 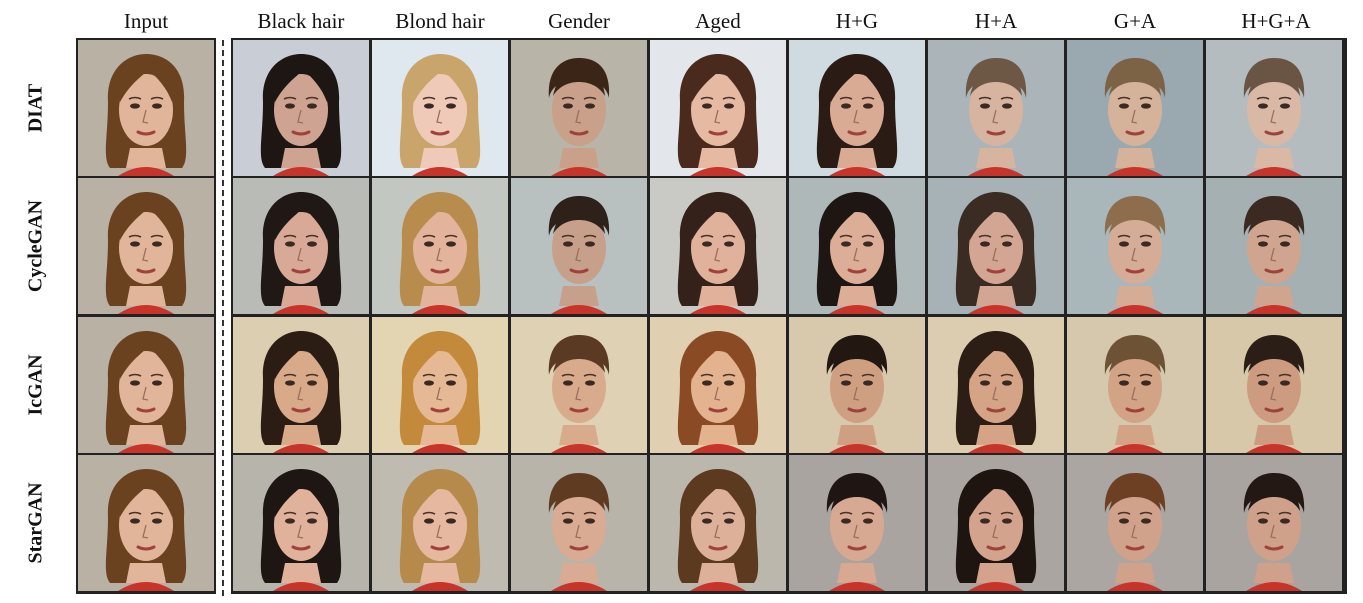 I want to click on face-portrait-cyclegan-ha, so click(x=996, y=246).